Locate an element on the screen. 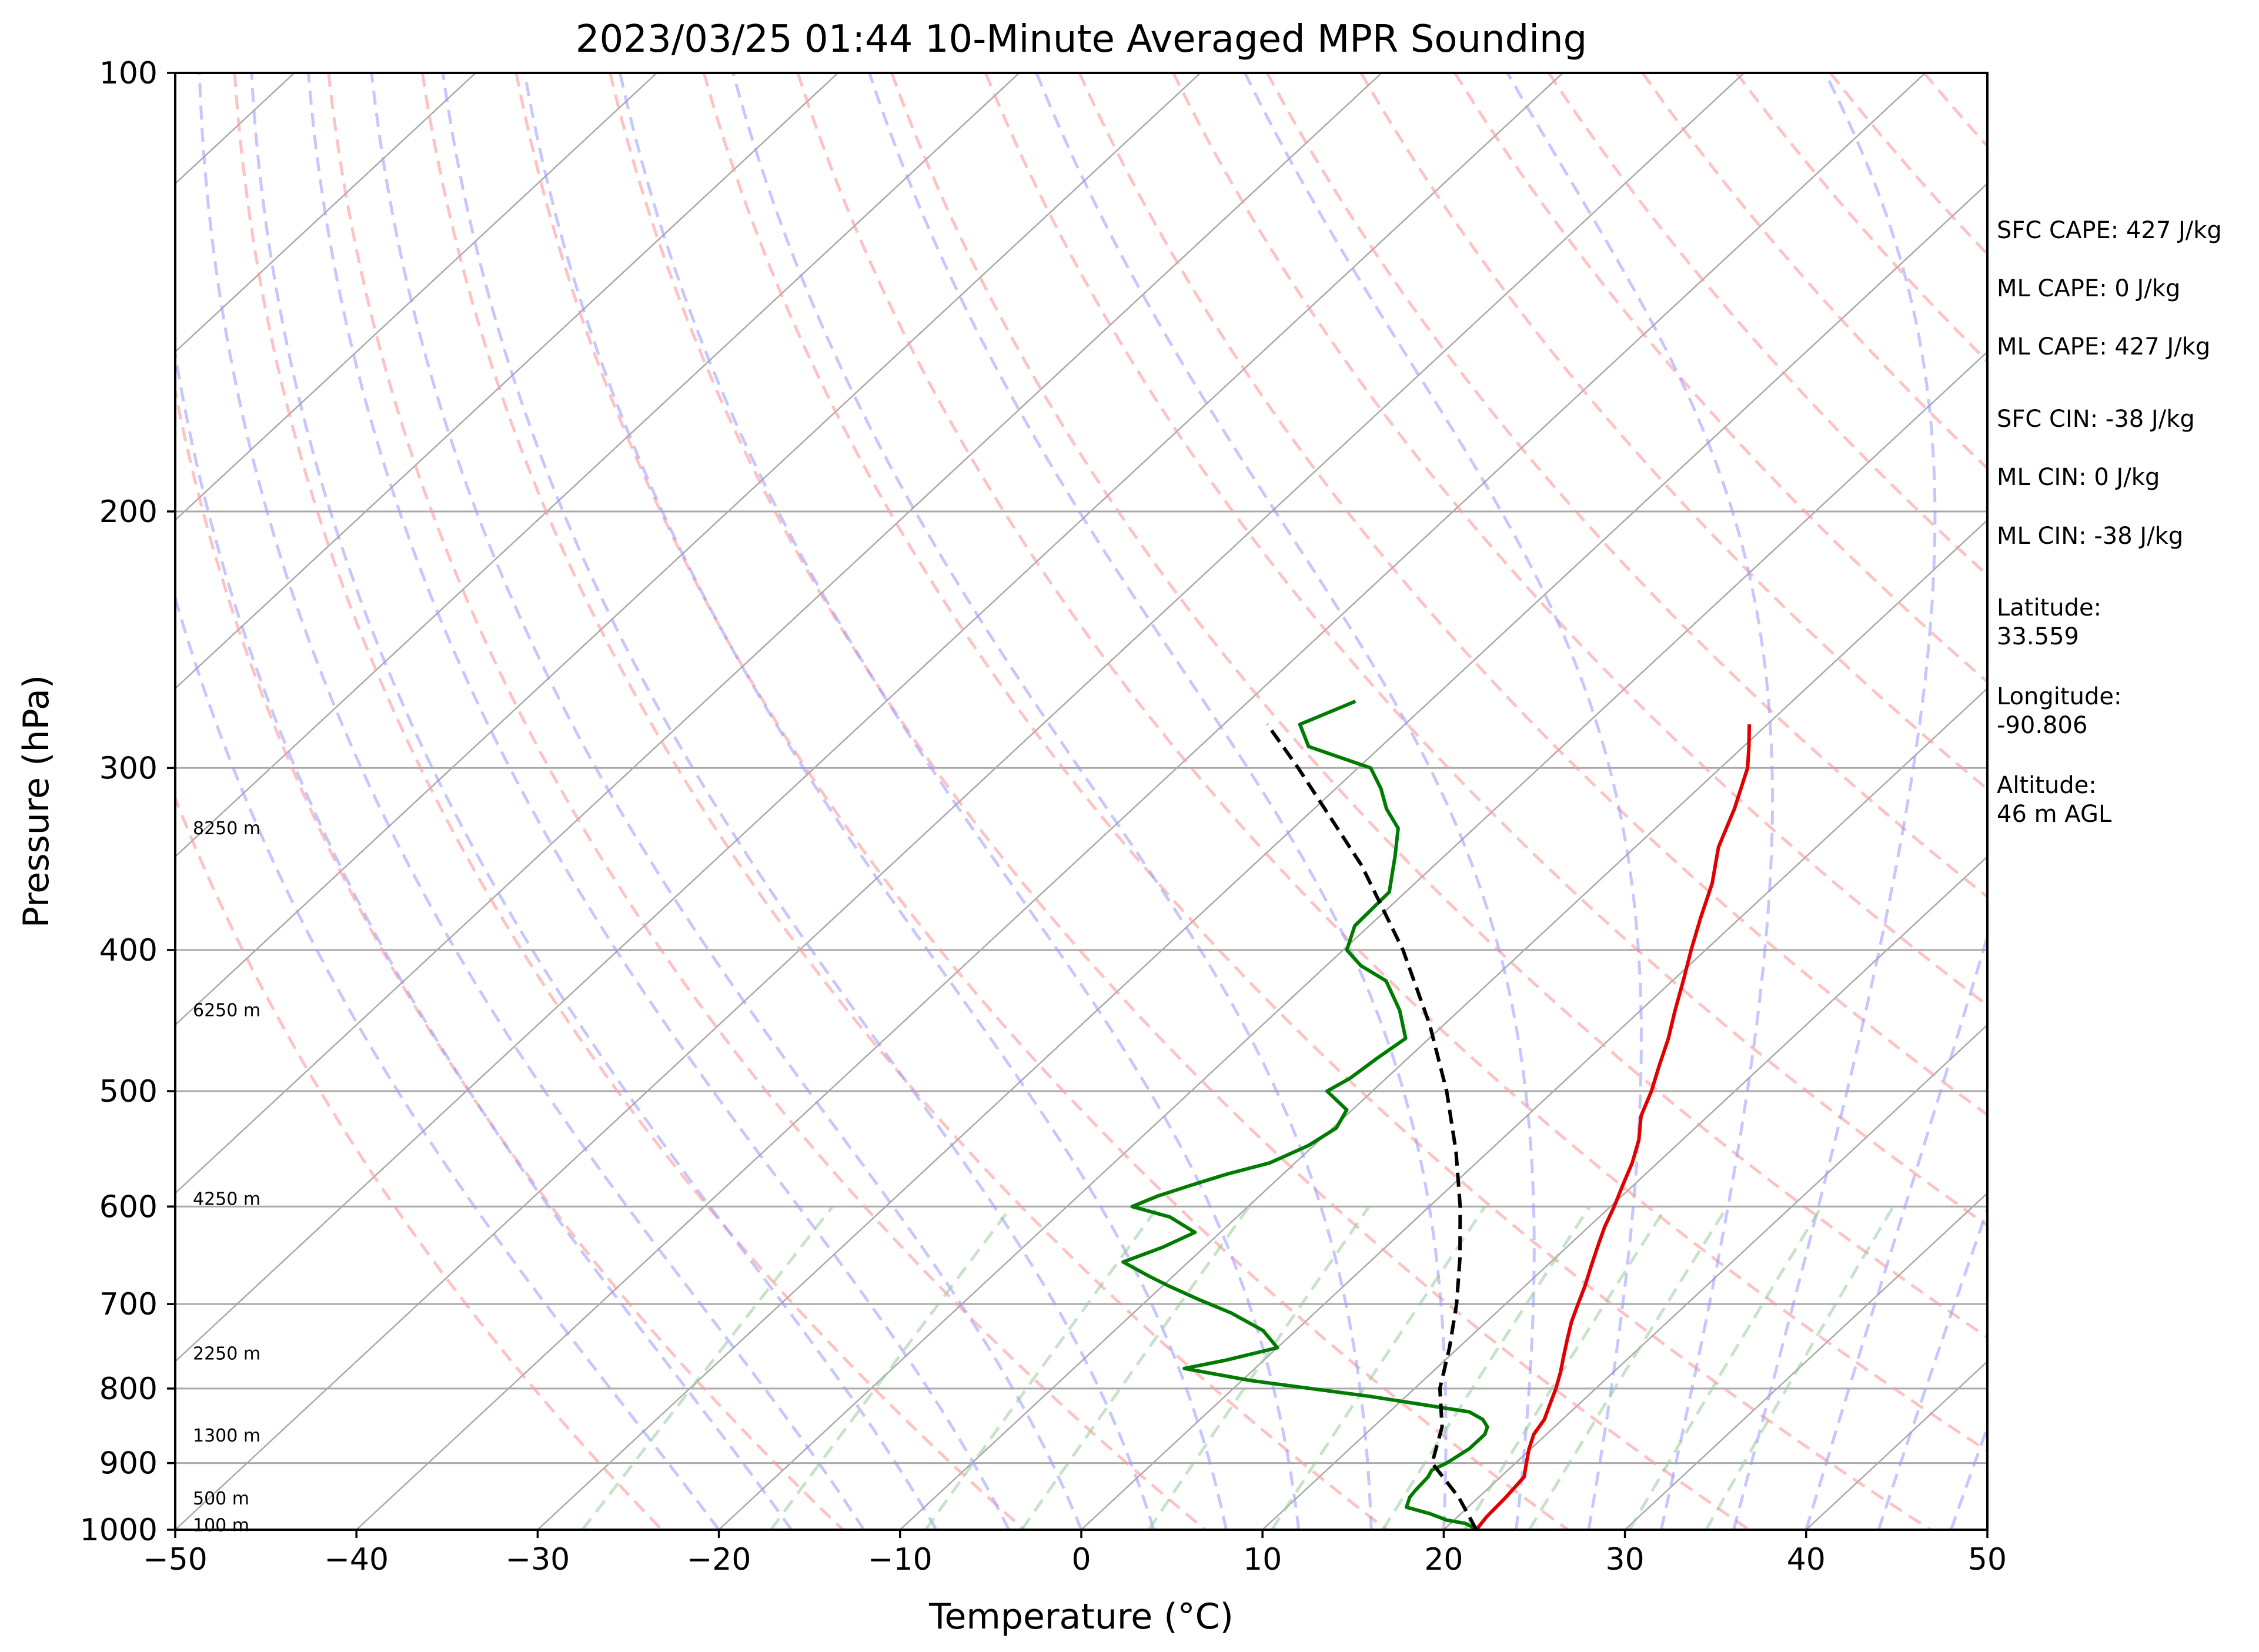  info-line: Altitude: is located at coordinates (2047, 786).